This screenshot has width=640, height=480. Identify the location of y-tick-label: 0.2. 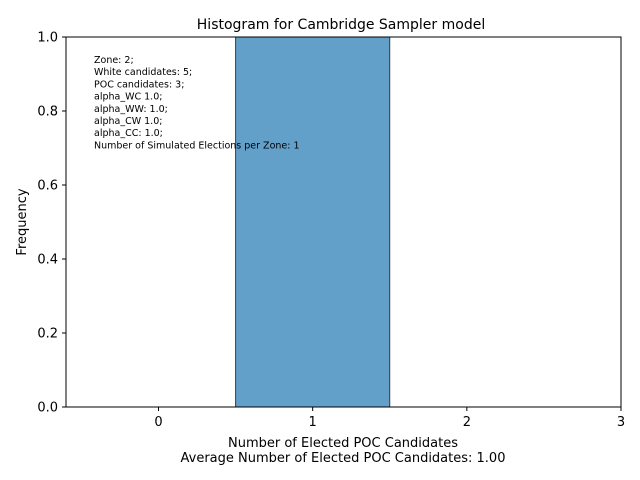
(47, 334).